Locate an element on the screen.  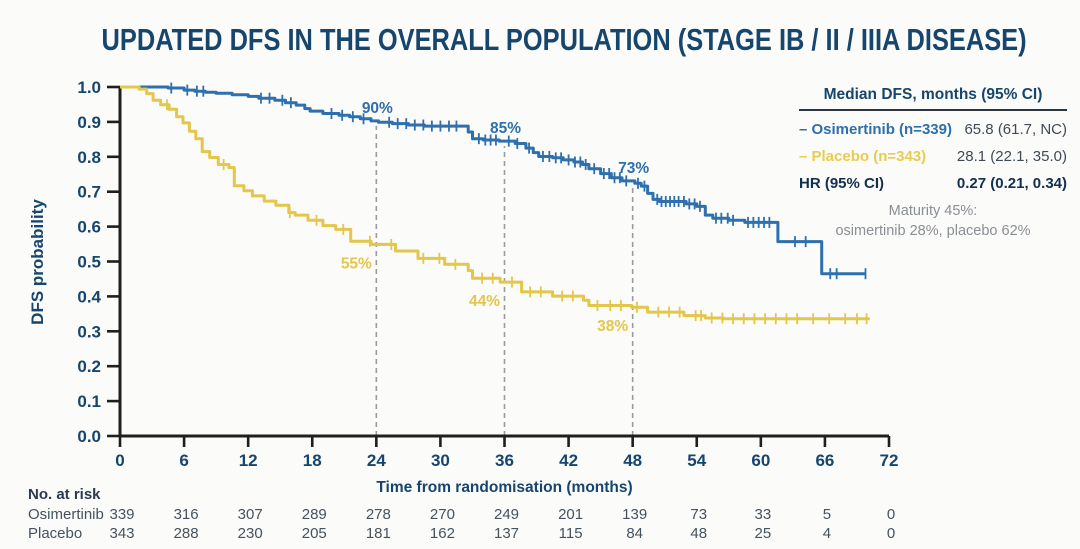
y-tick-label: 0.6 is located at coordinates (89, 227).